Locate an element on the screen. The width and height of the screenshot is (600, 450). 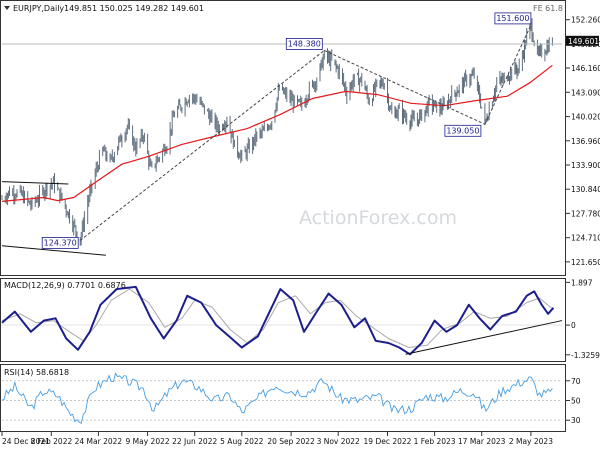
rsi-axis-label: 30 is located at coordinates (576, 420).